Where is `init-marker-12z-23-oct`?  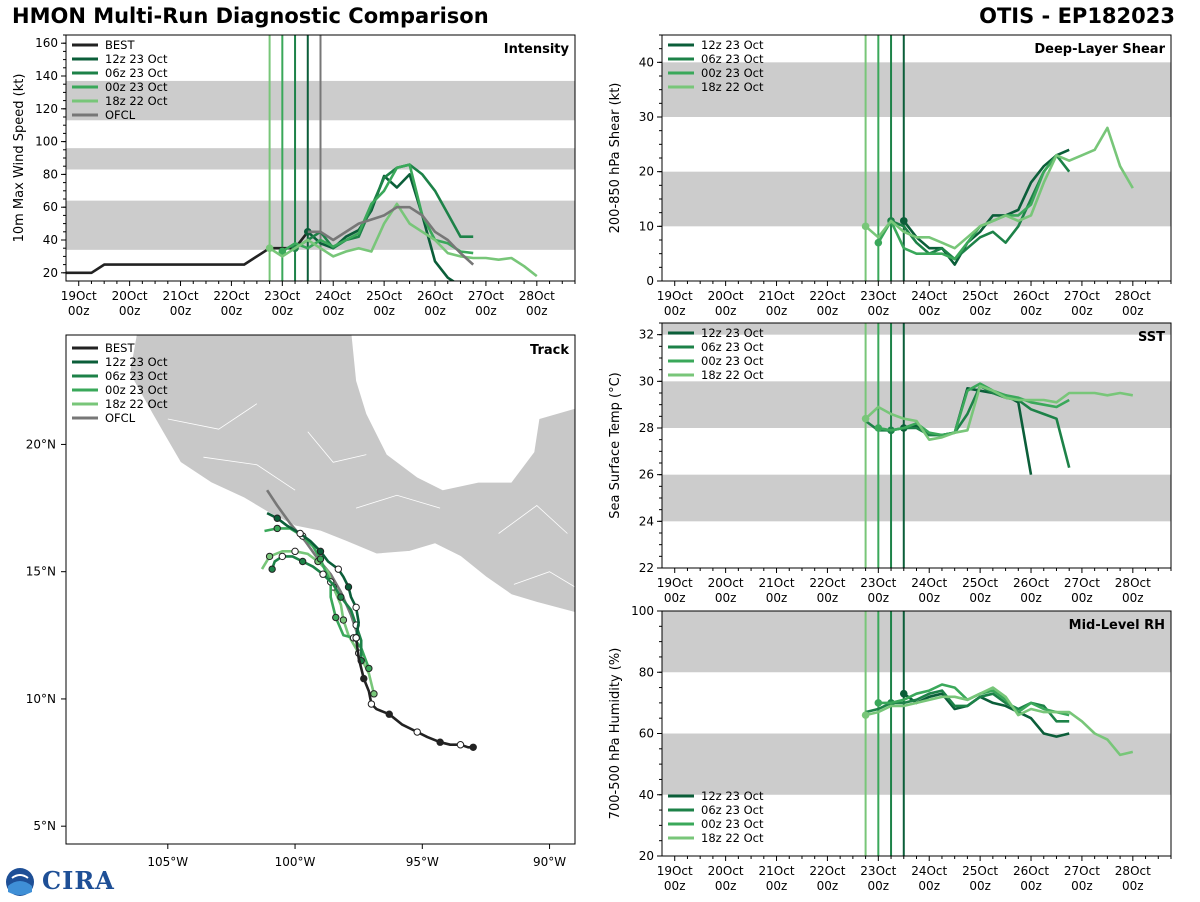
init-marker-12z-23-oct is located at coordinates (903, 693).